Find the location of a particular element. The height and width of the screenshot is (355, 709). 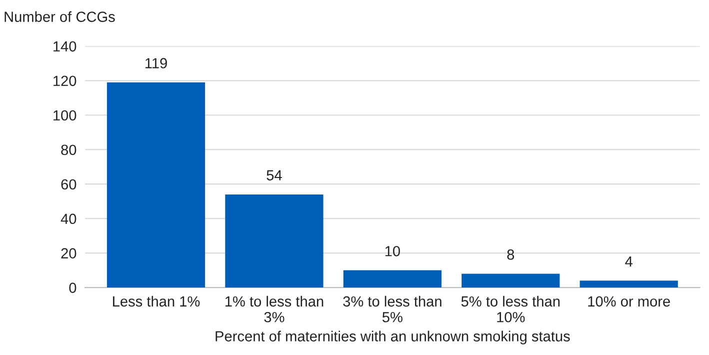

y-tick-label: 60 is located at coordinates (68, 184).